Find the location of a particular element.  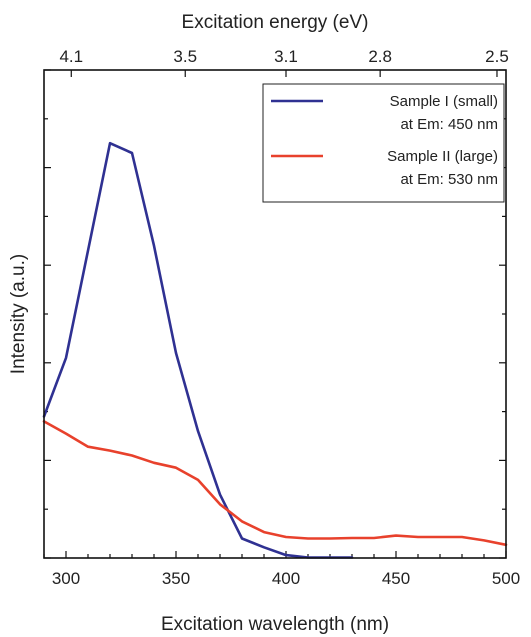

y-axis-title: Intensity (a.u.) is located at coordinates (18, 314).